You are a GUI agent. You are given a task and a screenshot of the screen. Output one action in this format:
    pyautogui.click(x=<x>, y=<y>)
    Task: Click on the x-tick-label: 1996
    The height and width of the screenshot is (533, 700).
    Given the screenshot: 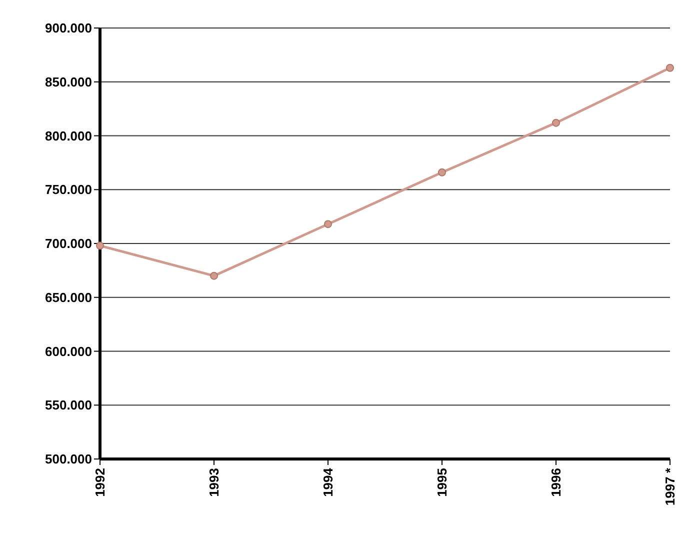 What is the action you would take?
    pyautogui.click(x=556, y=482)
    